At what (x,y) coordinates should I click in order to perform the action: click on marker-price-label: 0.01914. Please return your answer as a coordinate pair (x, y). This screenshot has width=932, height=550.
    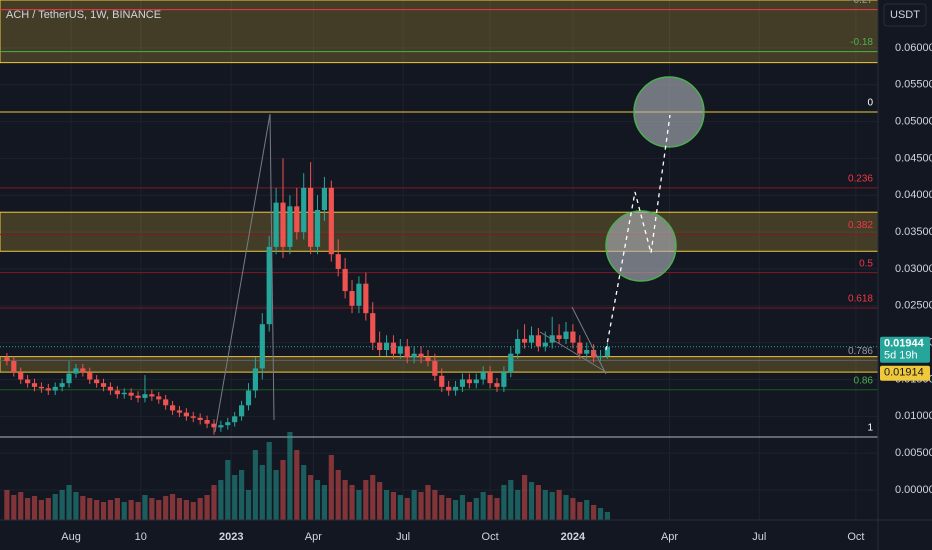
    Looking at the image, I should click on (904, 373).